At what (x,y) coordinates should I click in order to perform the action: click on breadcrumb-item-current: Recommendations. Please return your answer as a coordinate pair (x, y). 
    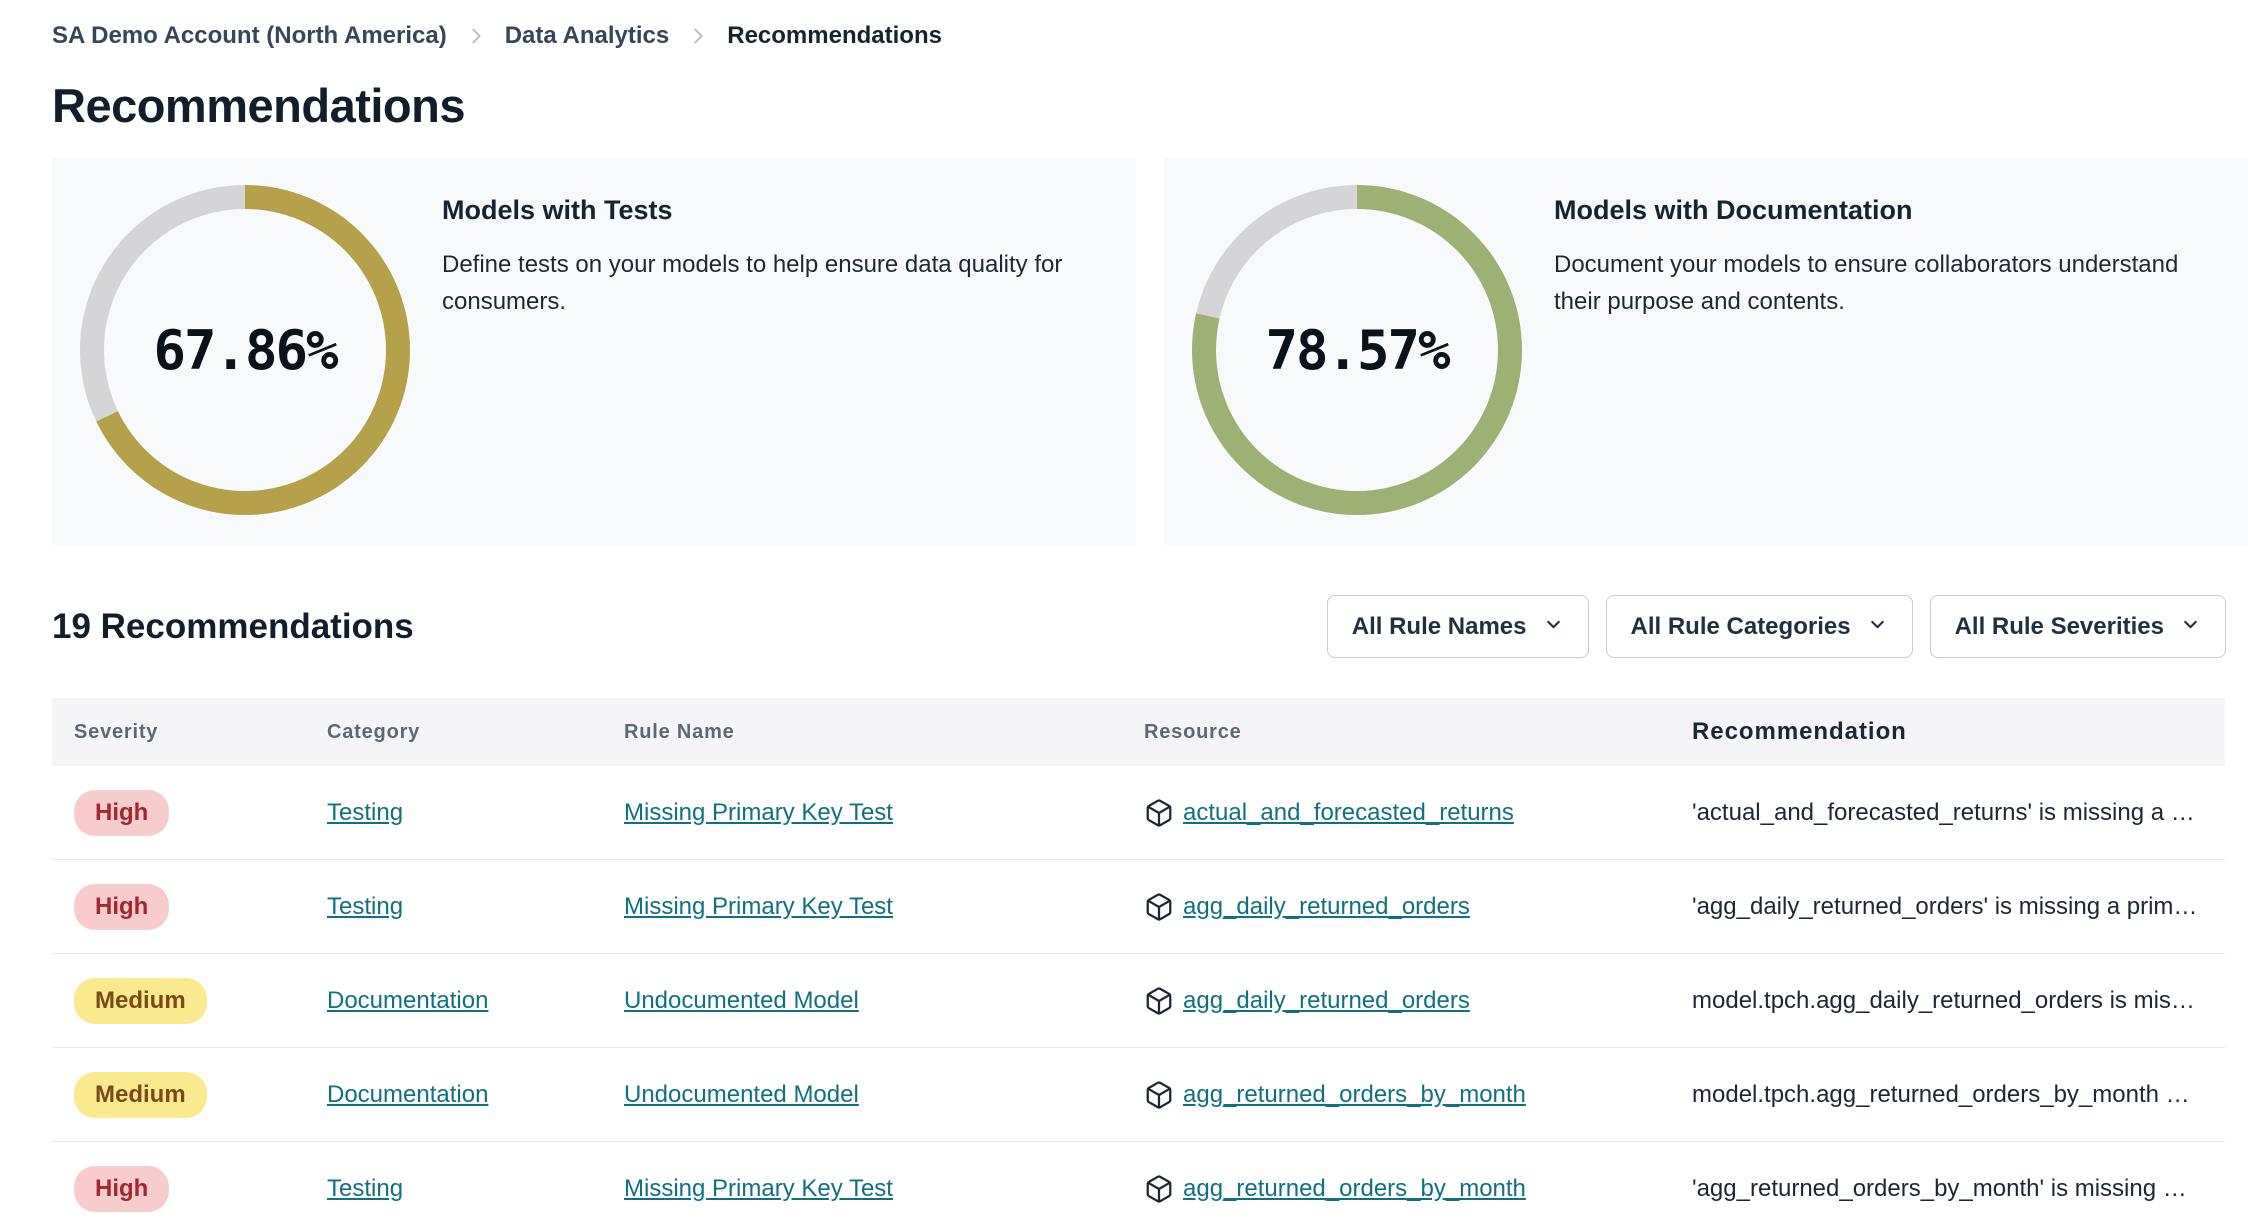
    Looking at the image, I should click on (834, 35).